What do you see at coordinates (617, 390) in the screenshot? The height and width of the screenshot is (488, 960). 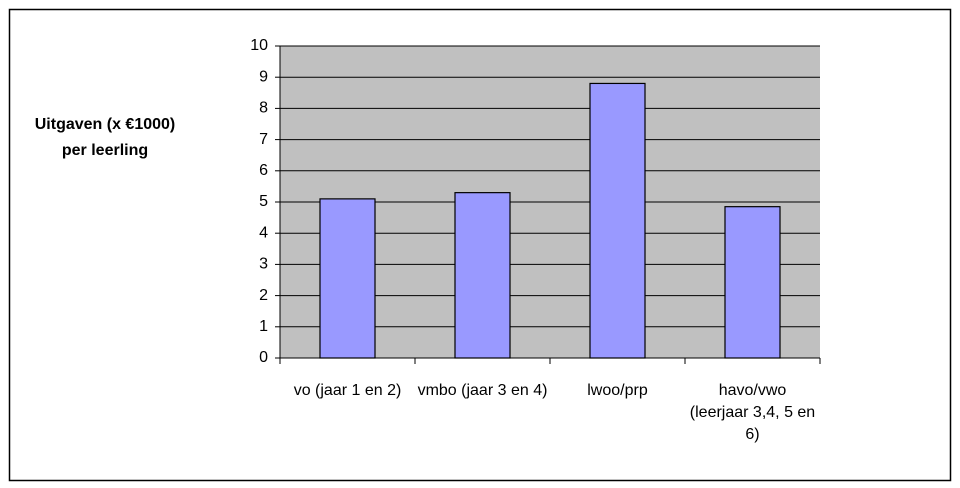 I see `x-tick-label: lwoo/prp` at bounding box center [617, 390].